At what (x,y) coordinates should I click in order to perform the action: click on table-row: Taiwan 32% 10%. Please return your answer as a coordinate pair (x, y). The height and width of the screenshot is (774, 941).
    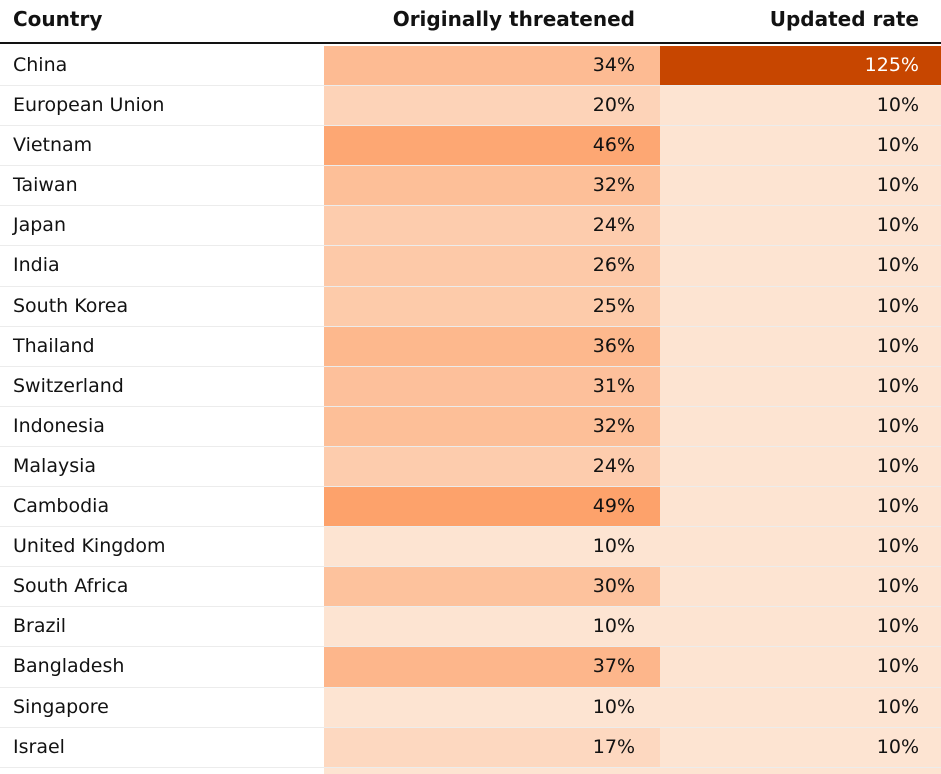
    Looking at the image, I should click on (470, 186).